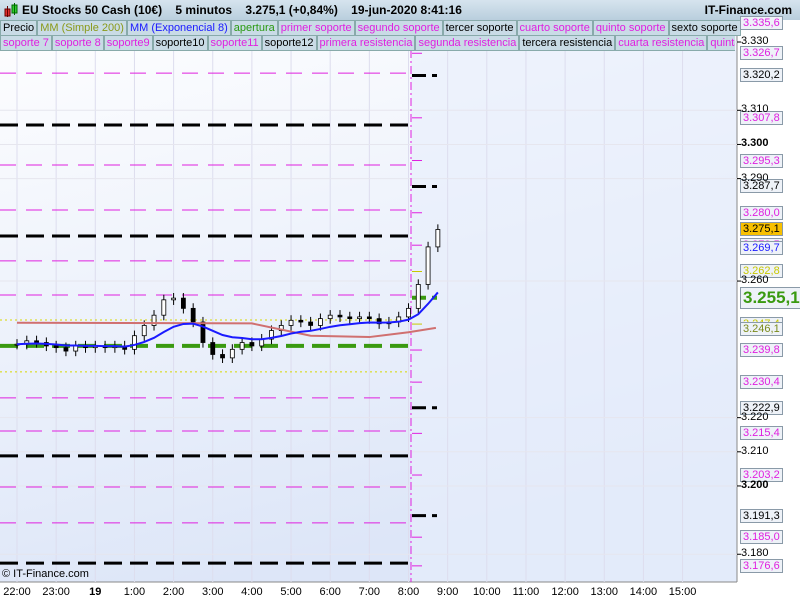 Image resolution: width=800 pixels, height=600 pixels. Describe the element at coordinates (134, 592) in the screenshot. I see `x-tick-label: 1:00` at that location.